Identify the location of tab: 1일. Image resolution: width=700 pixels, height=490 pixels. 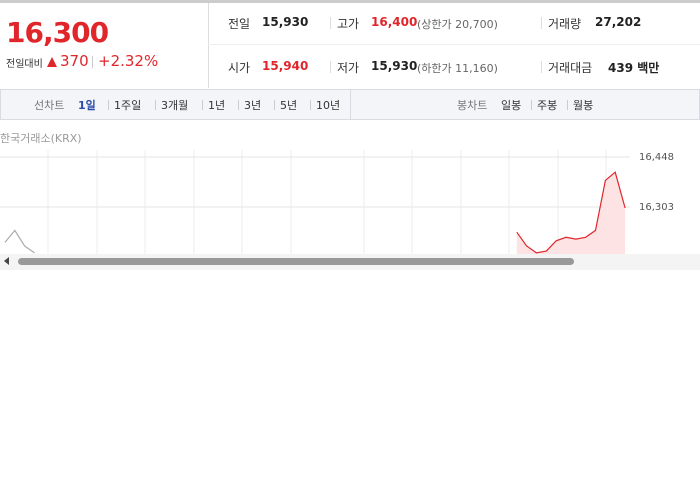
(87, 105).